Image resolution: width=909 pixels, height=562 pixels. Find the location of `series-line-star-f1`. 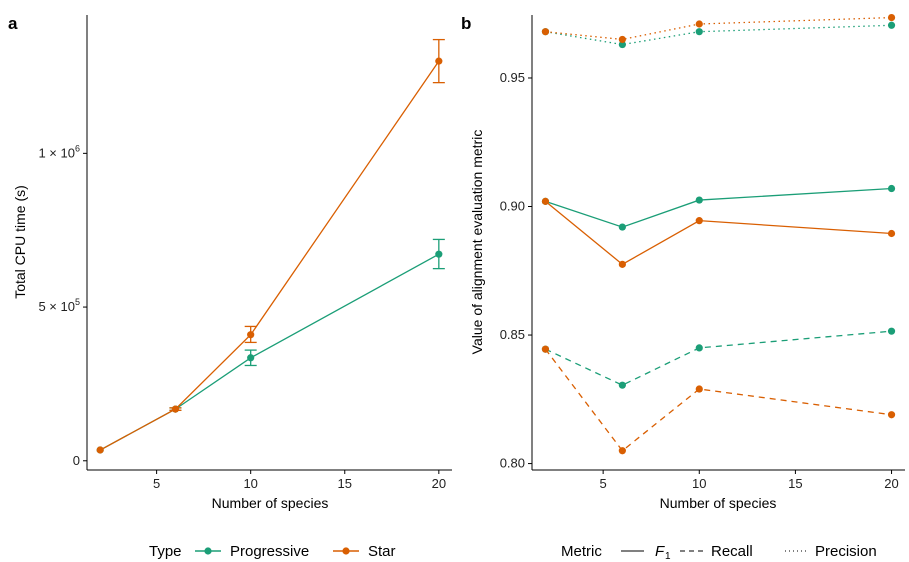

series-line-star-f1 is located at coordinates (718, 233).